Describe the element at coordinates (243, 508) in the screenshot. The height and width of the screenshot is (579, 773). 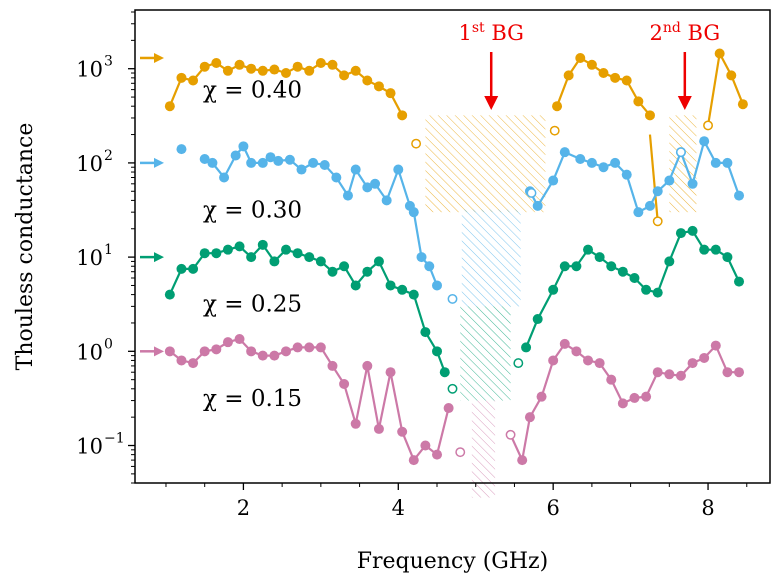
I see `x-tick-label: 2` at that location.